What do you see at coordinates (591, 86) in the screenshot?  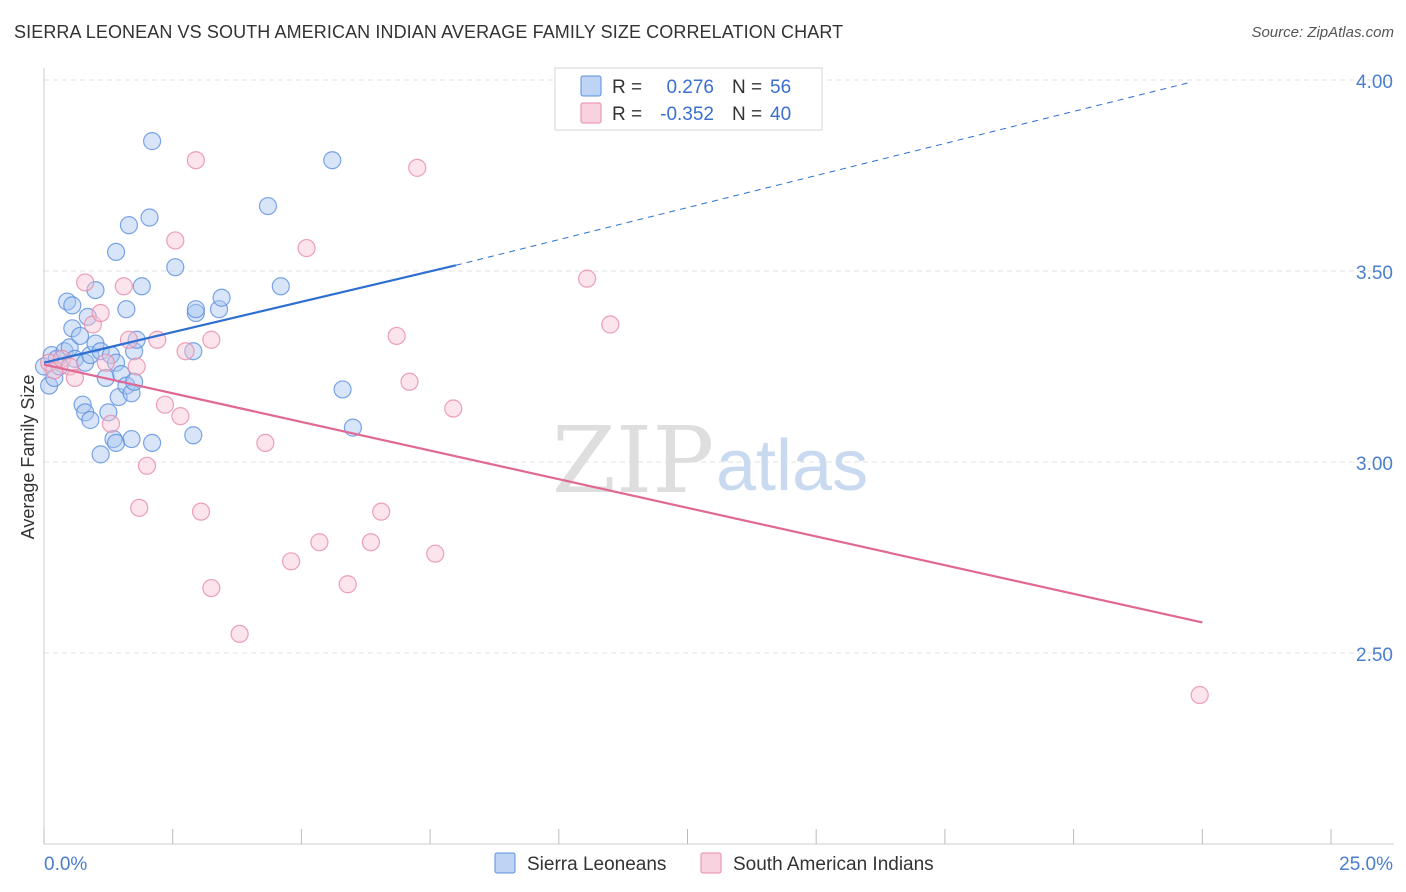 I see `legend-swatch-blue` at bounding box center [591, 86].